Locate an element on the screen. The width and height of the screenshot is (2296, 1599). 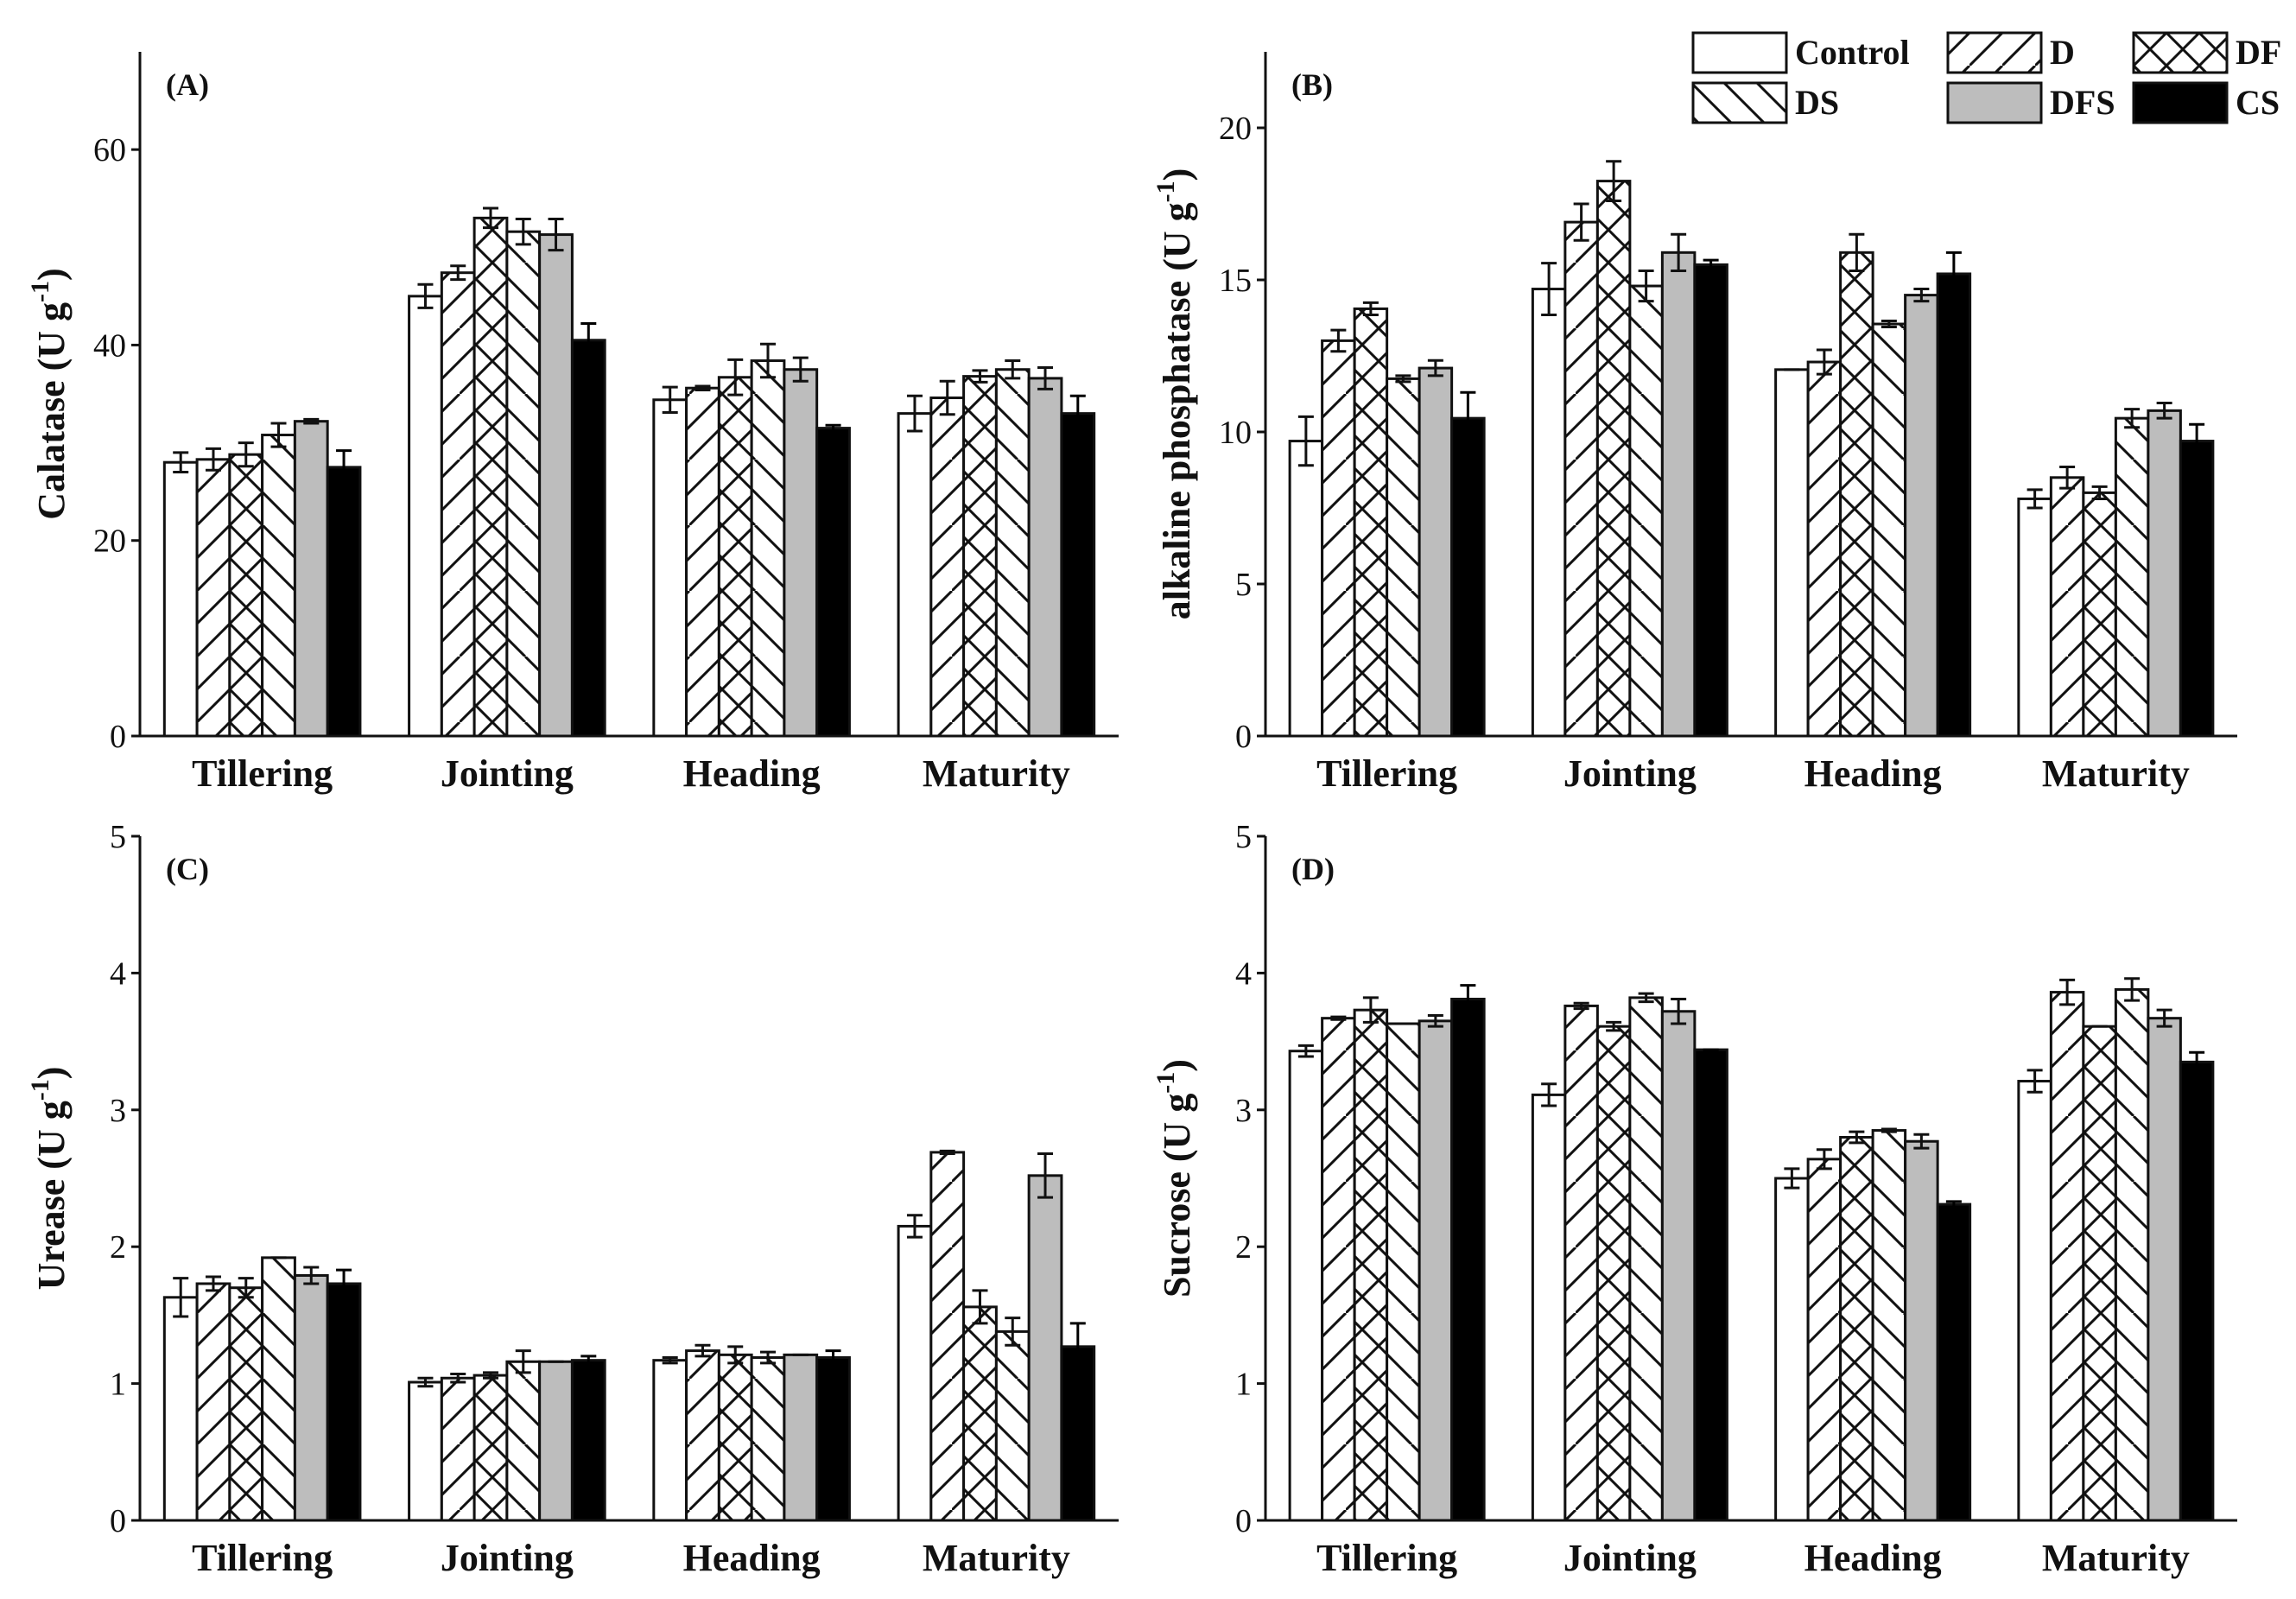
bar-ds-heading is located at coordinates (1889, 530).